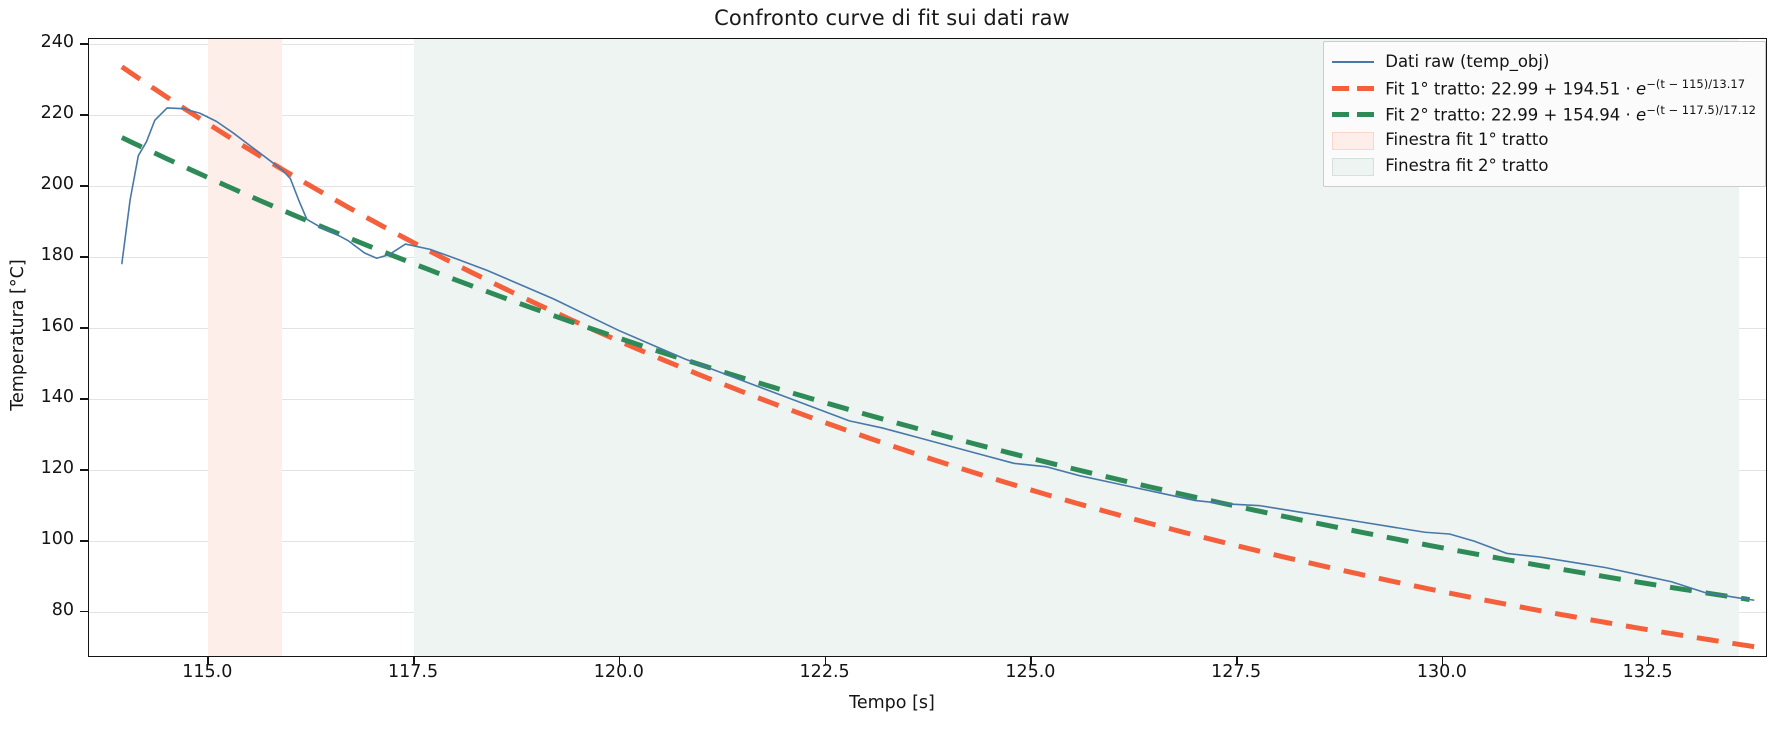 This screenshot has width=1784, height=731. Describe the element at coordinates (1353, 140) in the screenshot. I see `legend-swatch-patch-red` at that location.